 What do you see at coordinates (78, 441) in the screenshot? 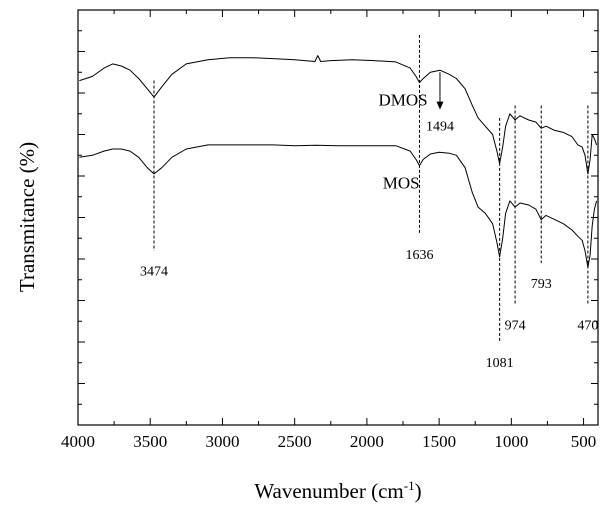
I see `x-tick-label: 4000` at bounding box center [78, 441].